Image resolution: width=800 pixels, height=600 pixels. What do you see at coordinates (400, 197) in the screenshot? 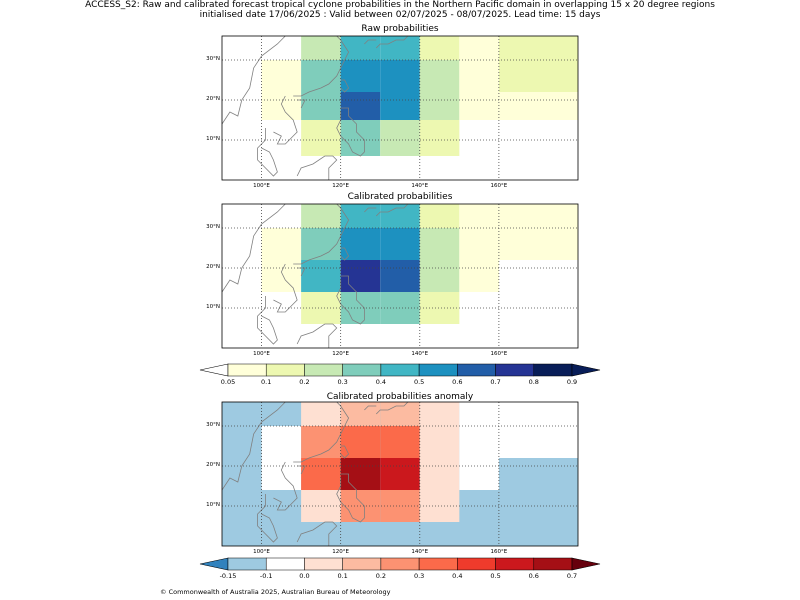
I see `calibrated-panel-title: Calibrated probabilities` at bounding box center [400, 197].